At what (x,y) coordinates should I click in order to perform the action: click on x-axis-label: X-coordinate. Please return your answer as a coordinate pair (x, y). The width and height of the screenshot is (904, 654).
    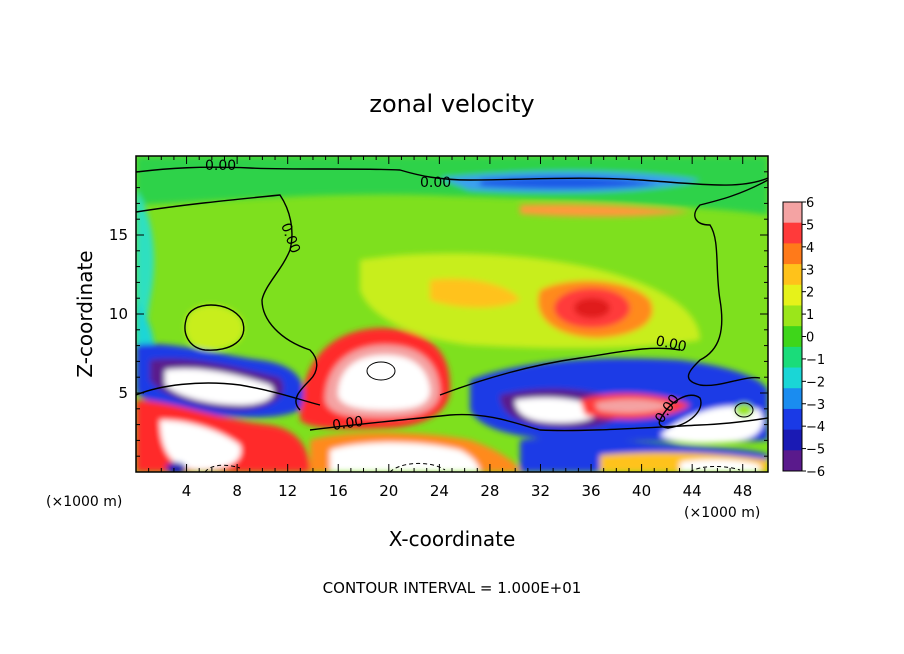
    Looking at the image, I should click on (452, 539).